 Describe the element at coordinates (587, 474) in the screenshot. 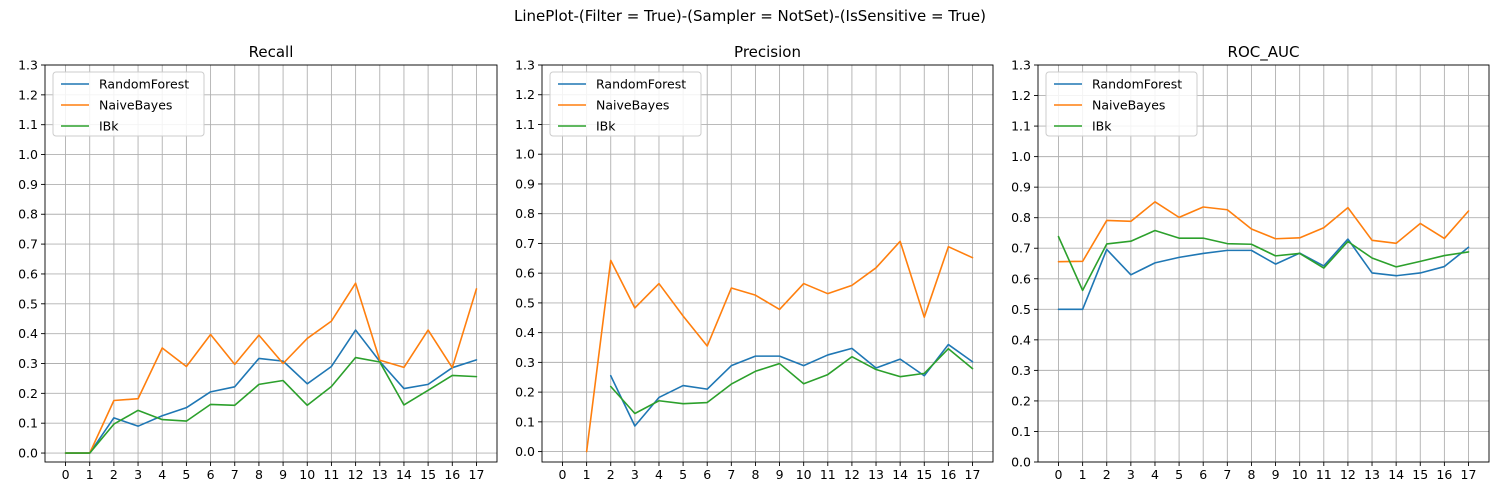

I see `x-tick-label: 1` at that location.